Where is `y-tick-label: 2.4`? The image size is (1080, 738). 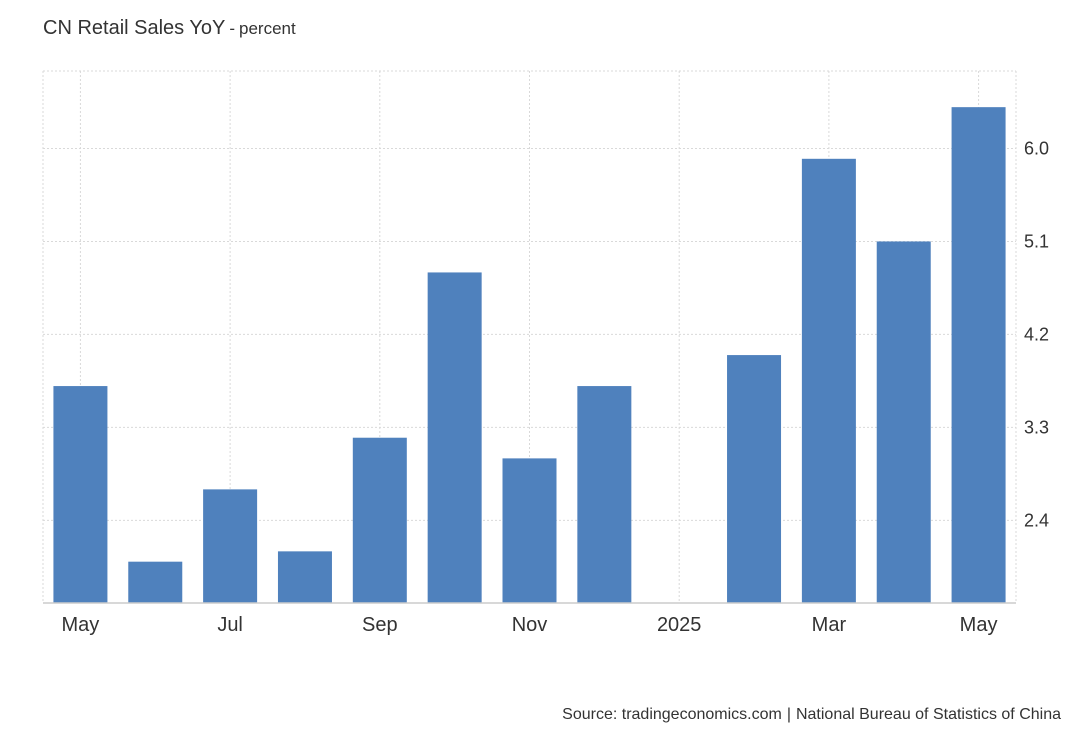 y-tick-label: 2.4 is located at coordinates (1036, 520).